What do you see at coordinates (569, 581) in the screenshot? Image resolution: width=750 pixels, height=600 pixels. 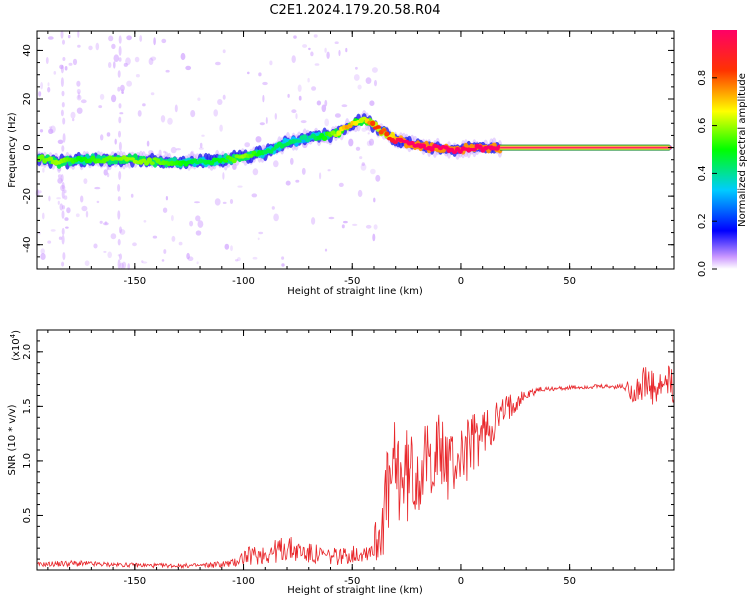 I see `x-tick-label: 50` at bounding box center [569, 581].